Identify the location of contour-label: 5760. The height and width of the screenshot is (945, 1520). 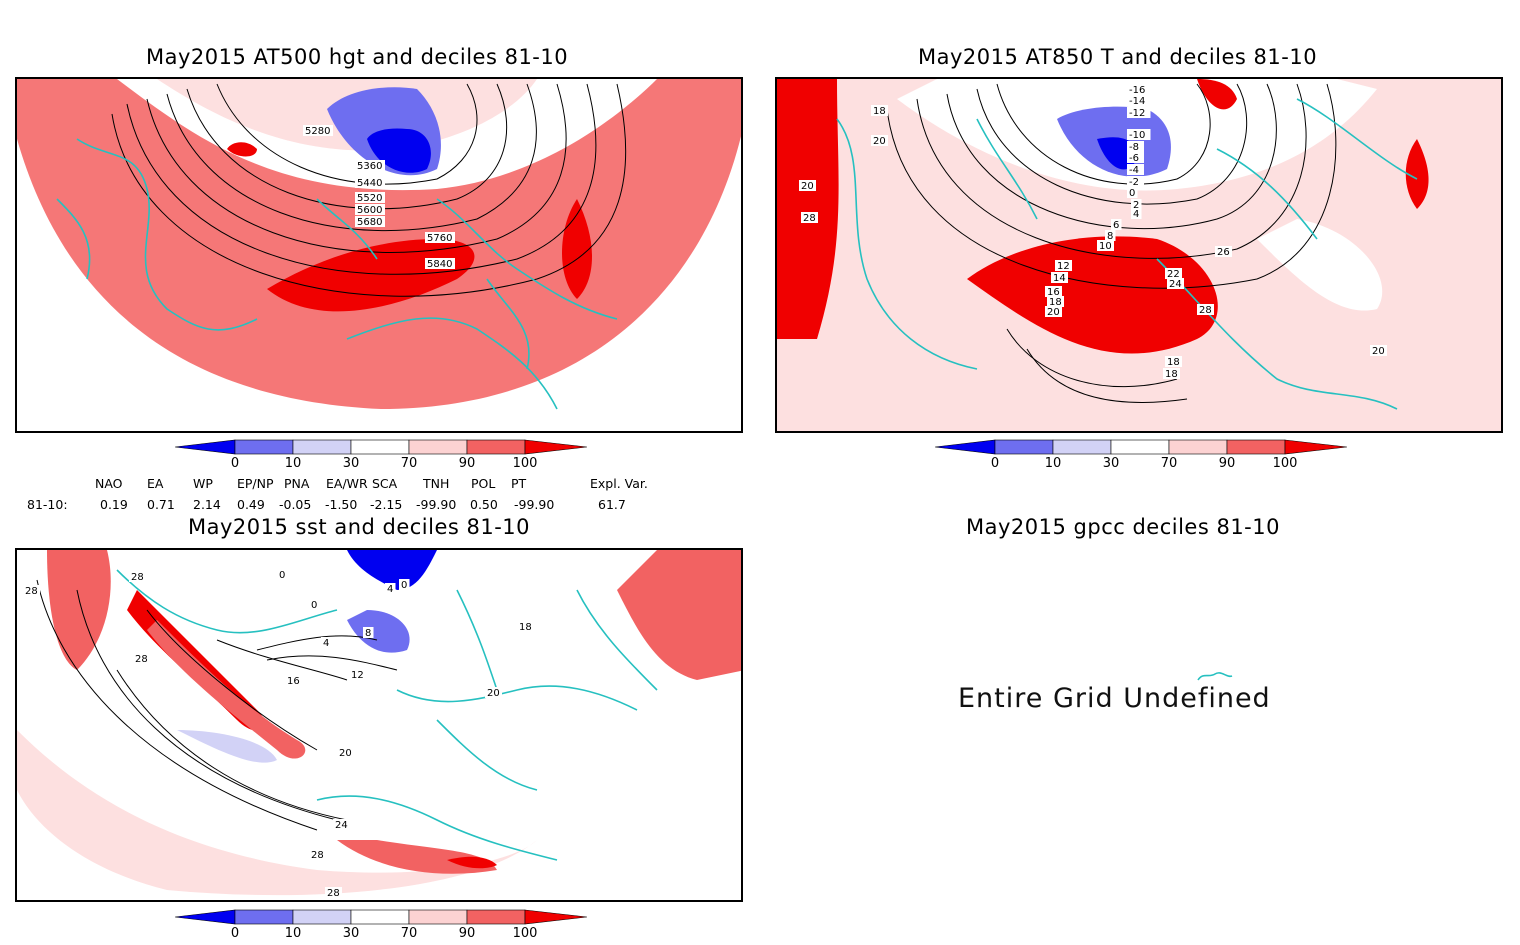
(439, 238).